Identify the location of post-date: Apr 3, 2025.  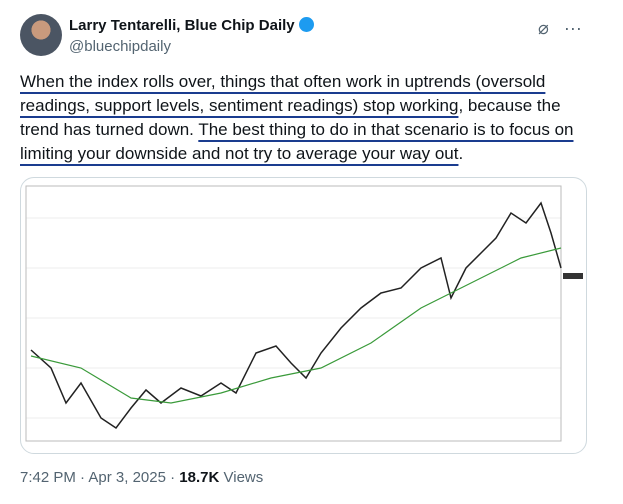
(127, 477).